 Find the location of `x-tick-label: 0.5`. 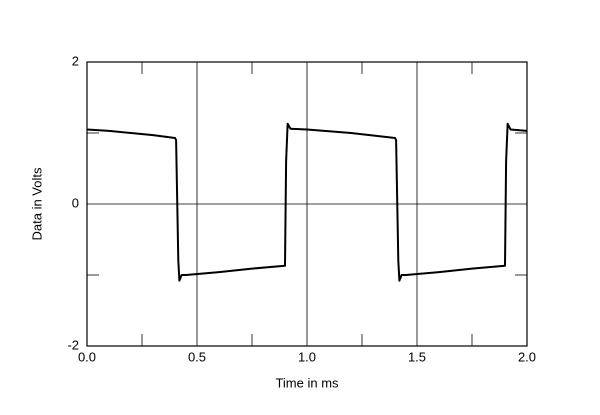

x-tick-label: 0.5 is located at coordinates (197, 356).